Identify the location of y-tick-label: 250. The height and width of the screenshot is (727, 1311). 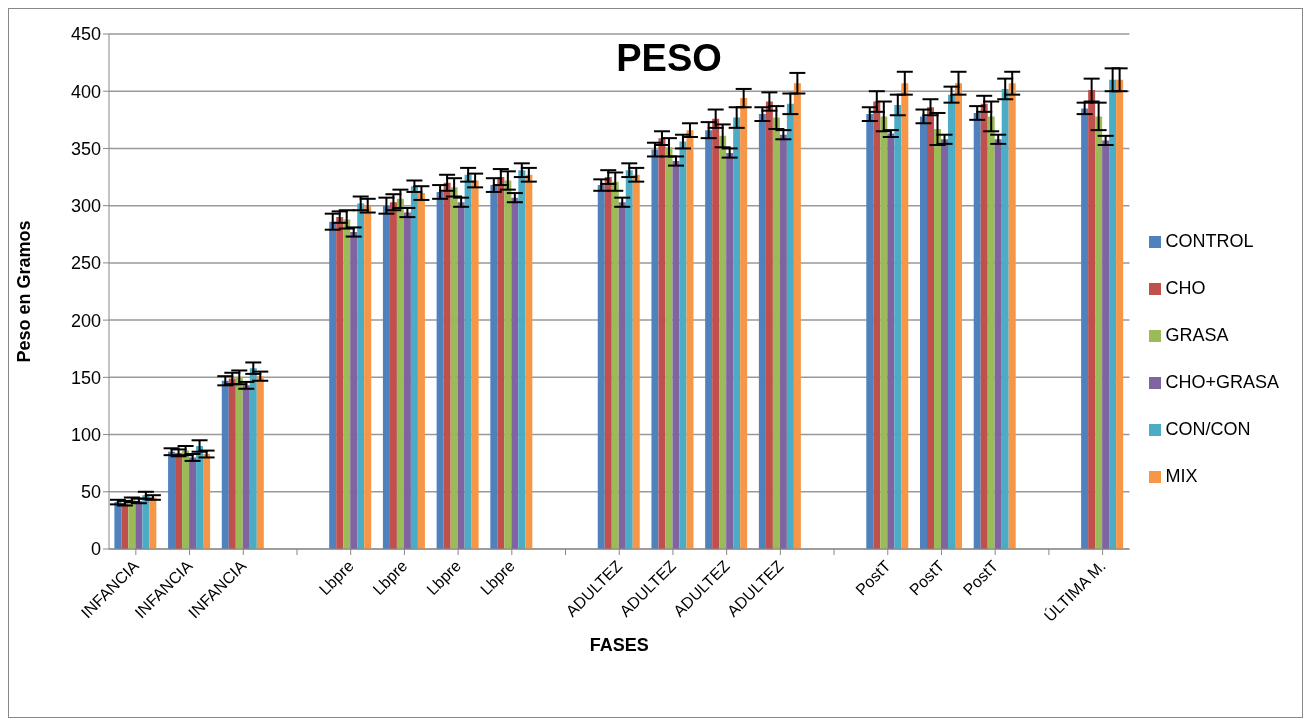
(85, 263).